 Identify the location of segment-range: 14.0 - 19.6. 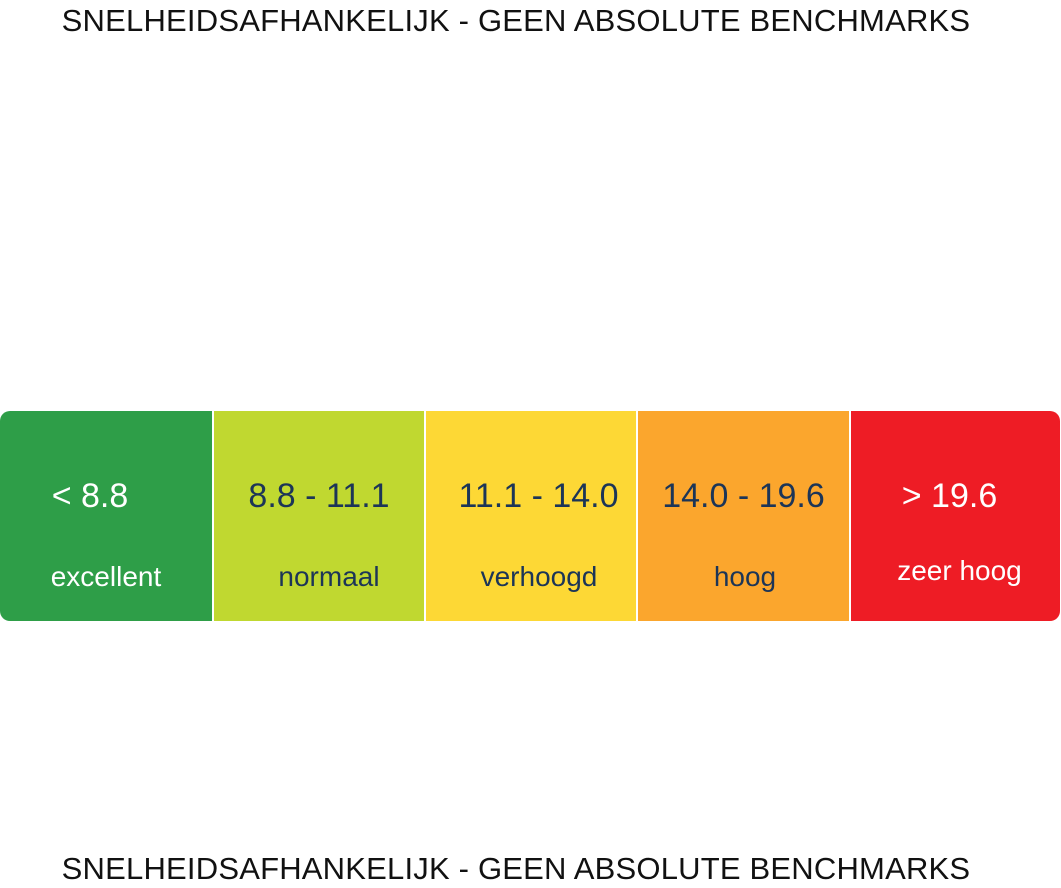
(743, 496).